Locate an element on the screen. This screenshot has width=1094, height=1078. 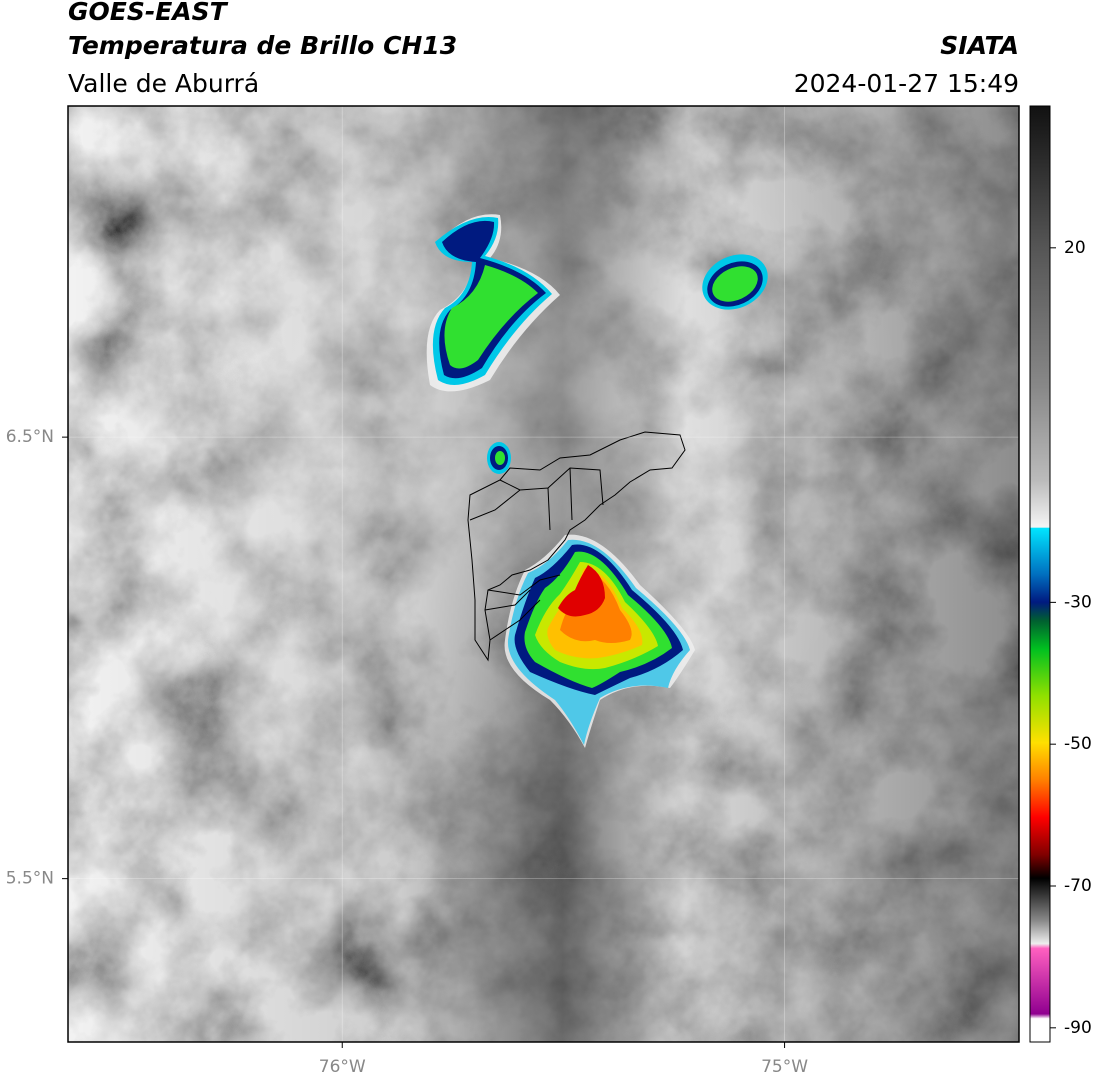
datetime: 2024-01-27 15:49 is located at coordinates (906, 83).